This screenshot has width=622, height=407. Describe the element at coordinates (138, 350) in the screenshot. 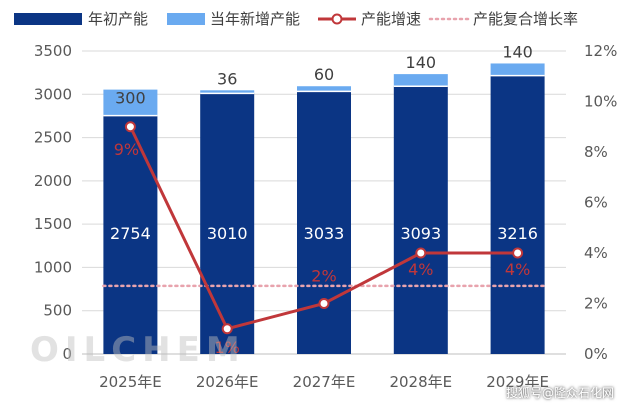

I see `watermark: OILCHEM` at that location.